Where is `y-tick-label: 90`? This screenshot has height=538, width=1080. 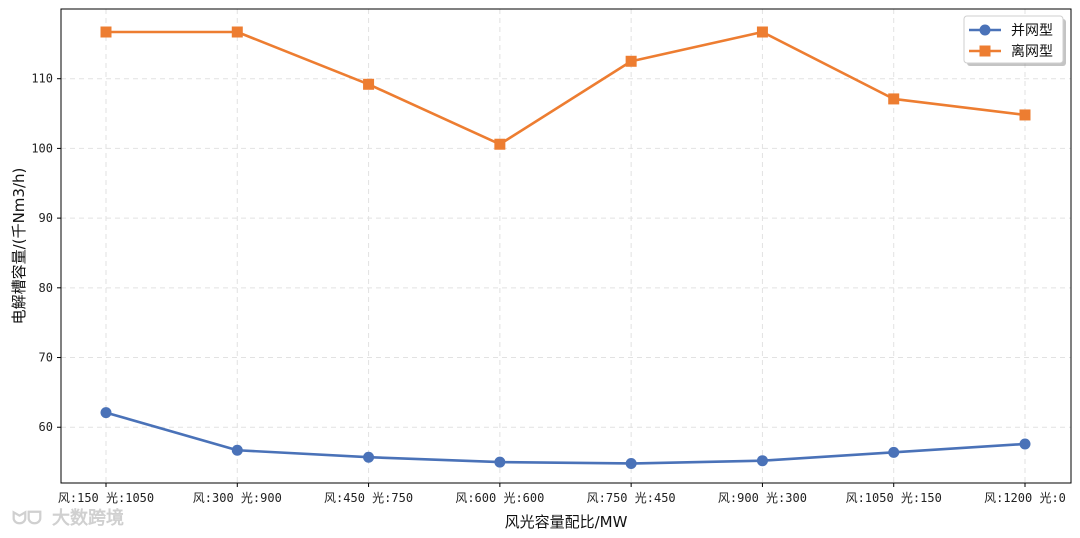
y-tick-label: 90 is located at coordinates (46, 218).